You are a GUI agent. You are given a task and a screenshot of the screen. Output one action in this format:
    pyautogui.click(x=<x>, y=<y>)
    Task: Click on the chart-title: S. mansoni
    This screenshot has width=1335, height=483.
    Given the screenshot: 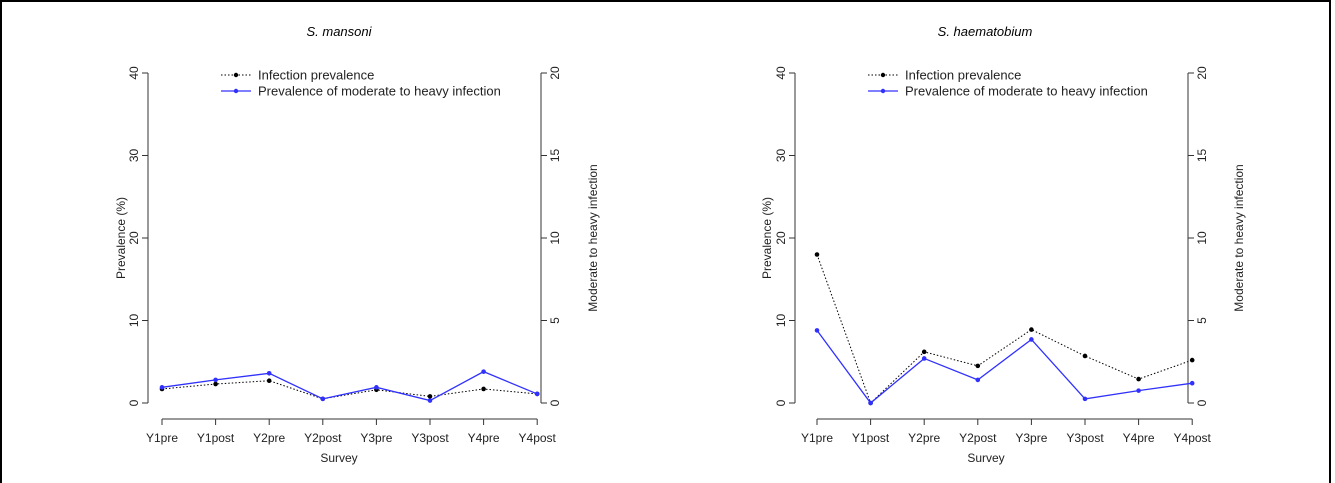 What is the action you would take?
    pyautogui.click(x=339, y=31)
    